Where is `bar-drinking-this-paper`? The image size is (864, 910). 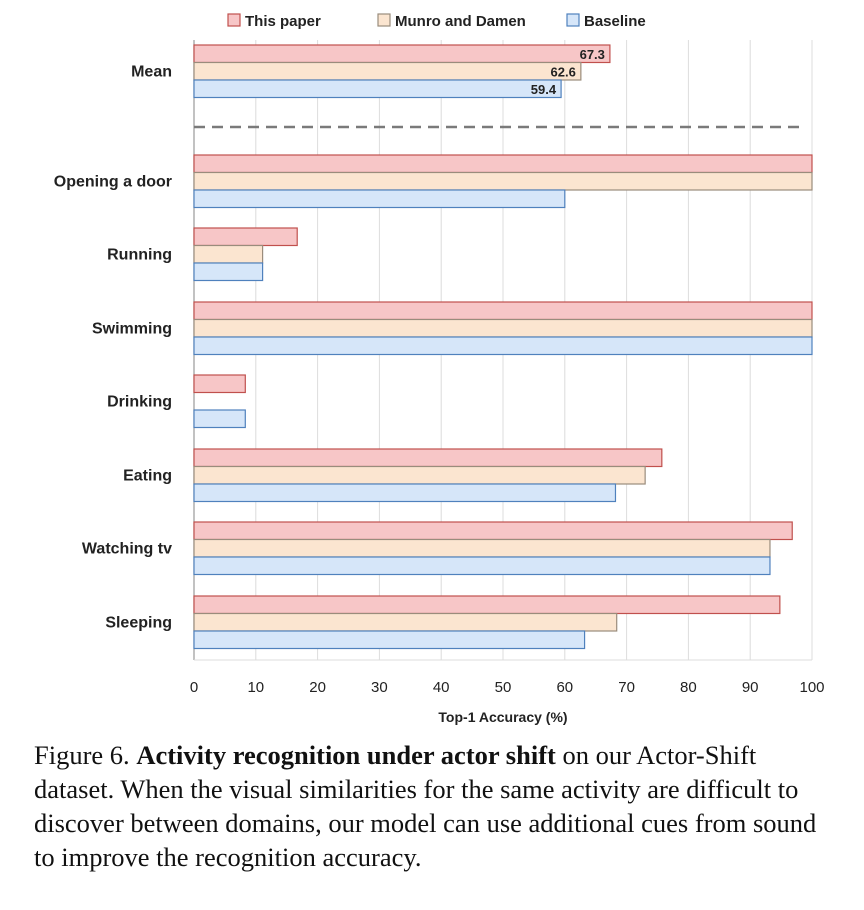
bar-drinking-this-paper is located at coordinates (219, 384).